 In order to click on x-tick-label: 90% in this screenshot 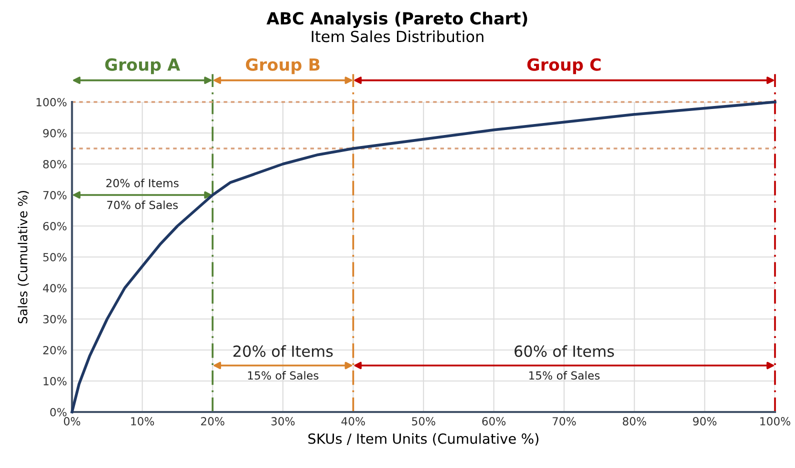, I will do `click(704, 421)`.